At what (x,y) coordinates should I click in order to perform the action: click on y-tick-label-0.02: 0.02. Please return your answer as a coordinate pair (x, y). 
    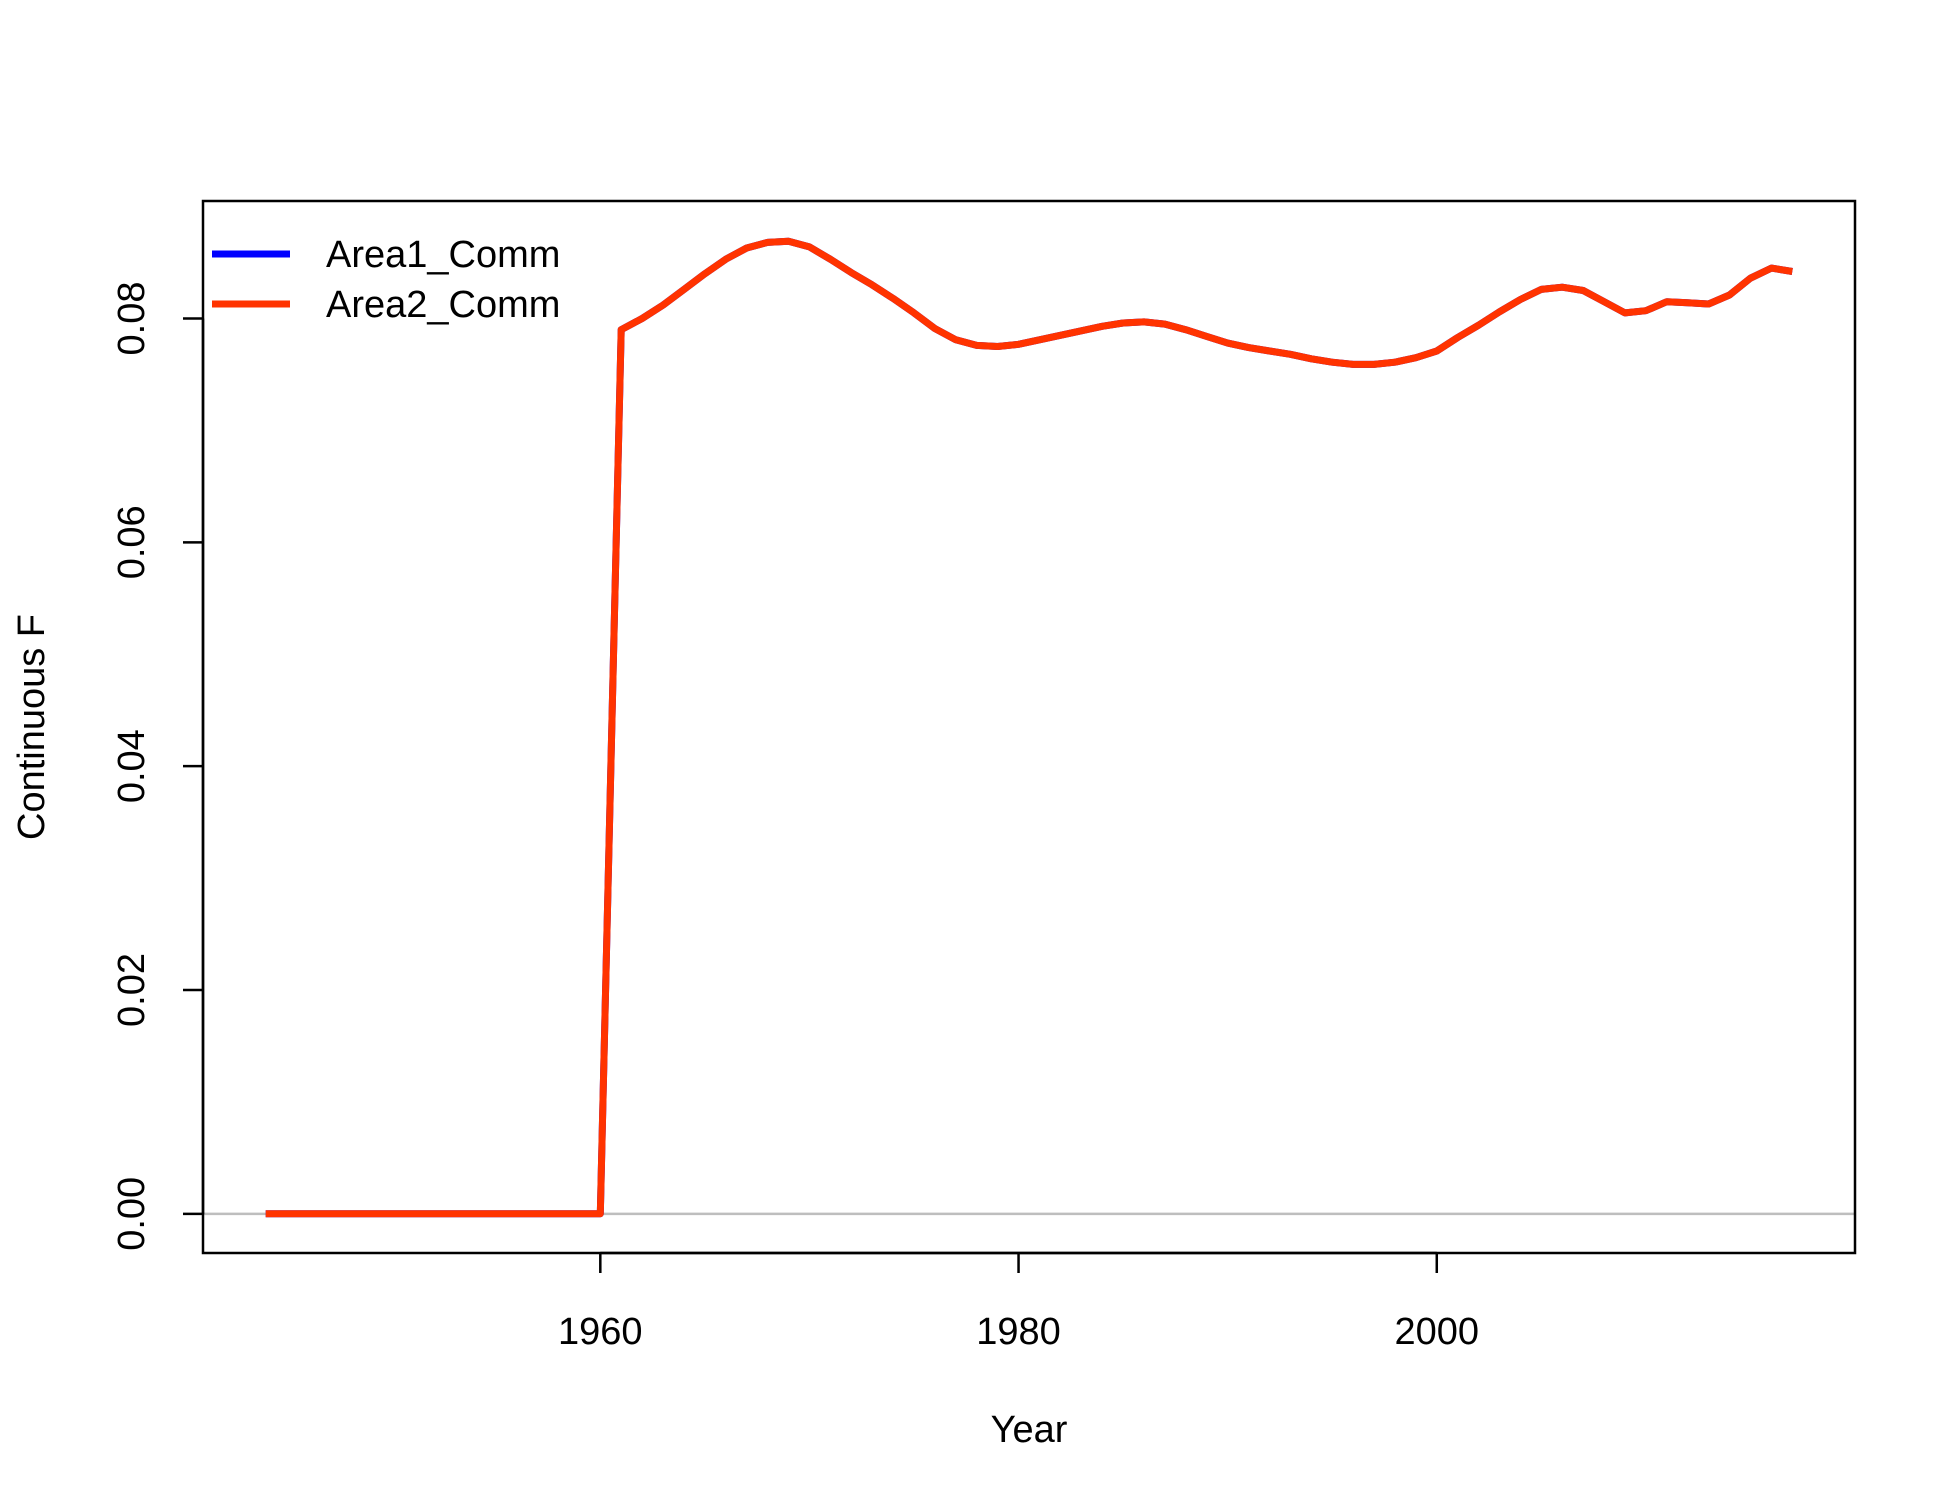
    Looking at the image, I should click on (132, 990).